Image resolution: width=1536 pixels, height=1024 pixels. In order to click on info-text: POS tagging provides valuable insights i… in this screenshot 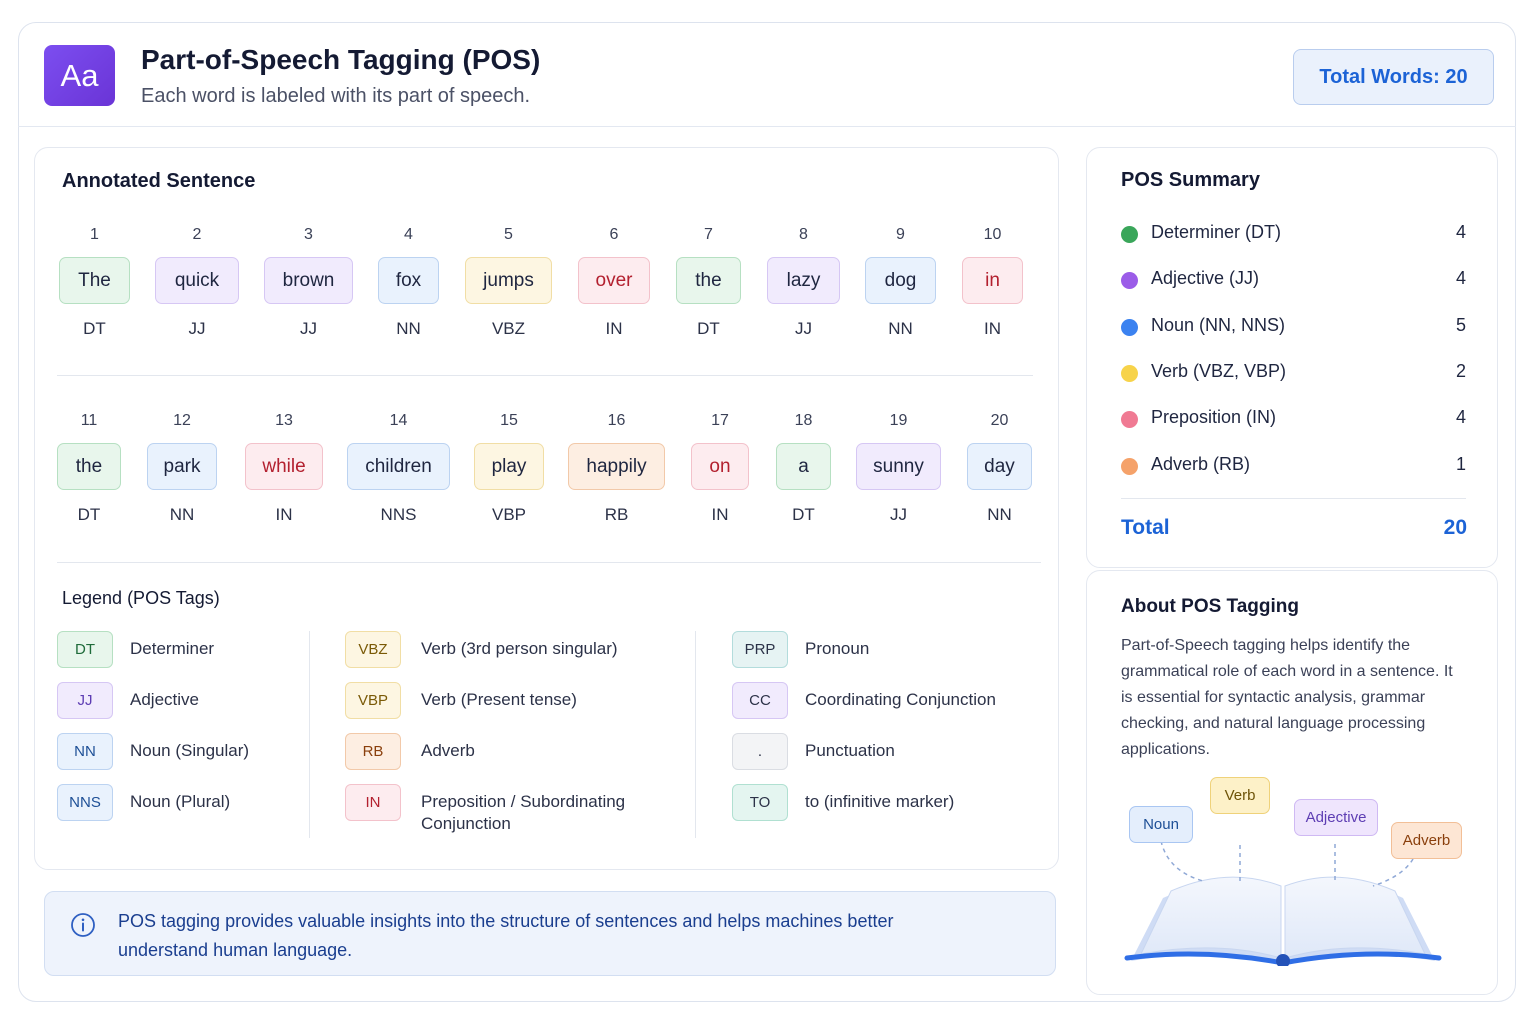, I will do `click(506, 935)`.